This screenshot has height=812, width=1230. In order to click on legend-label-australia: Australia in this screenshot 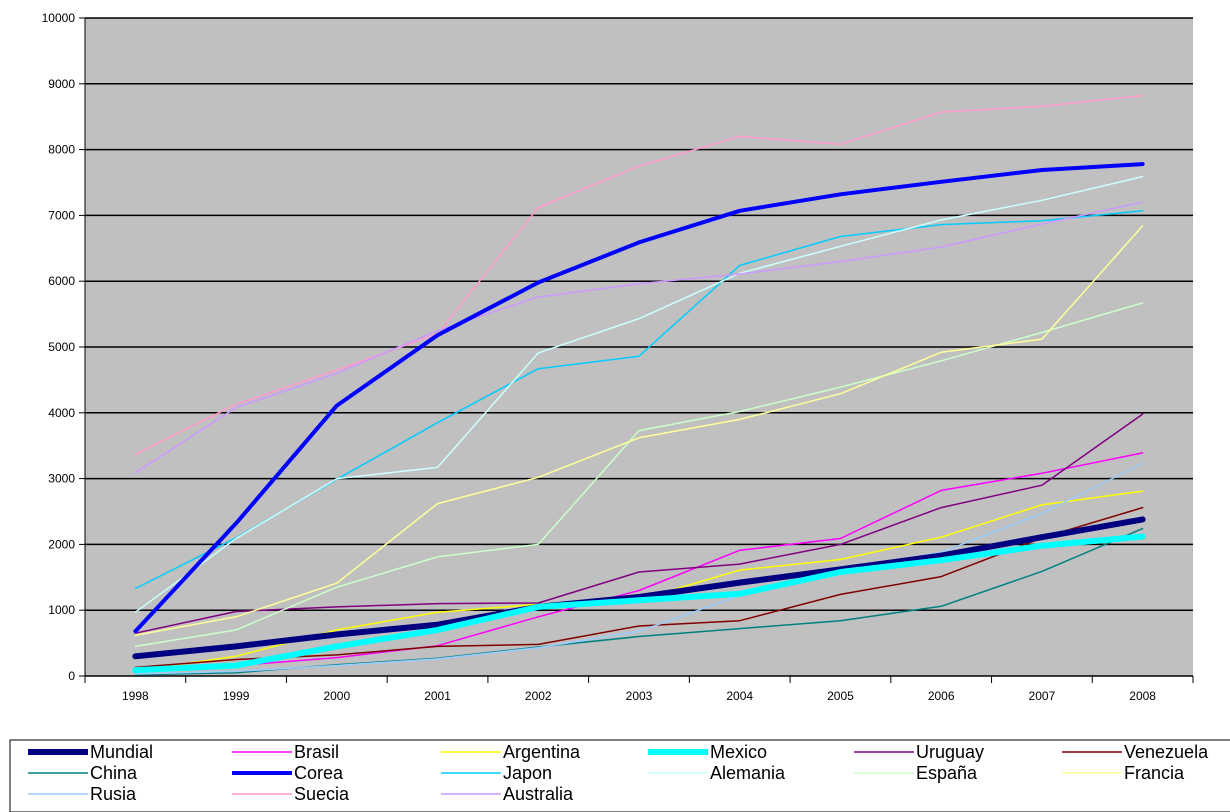, I will do `click(538, 794)`.